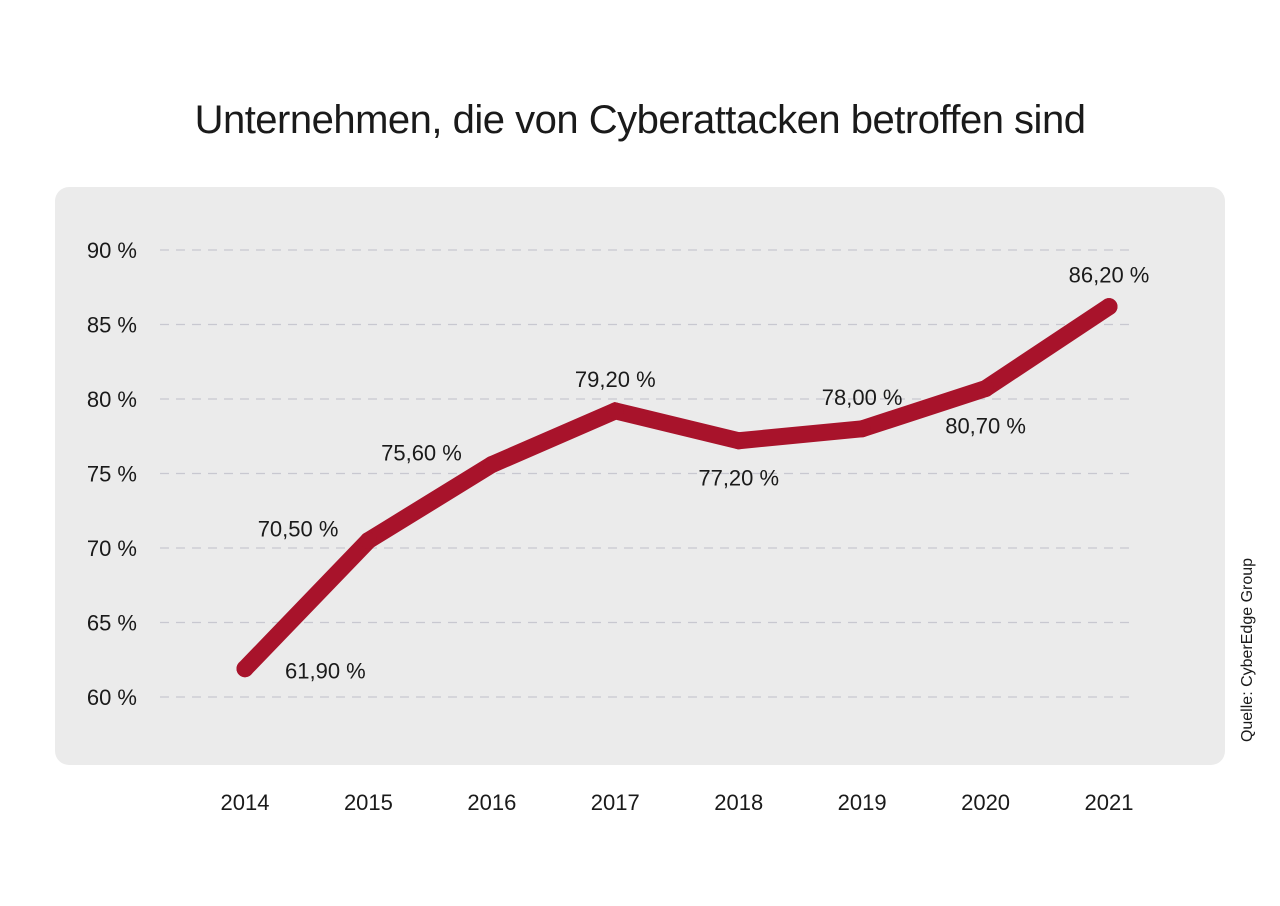 The width and height of the screenshot is (1280, 906). Describe the element at coordinates (112, 697) in the screenshot. I see `y-tick-label: 60 %` at that location.